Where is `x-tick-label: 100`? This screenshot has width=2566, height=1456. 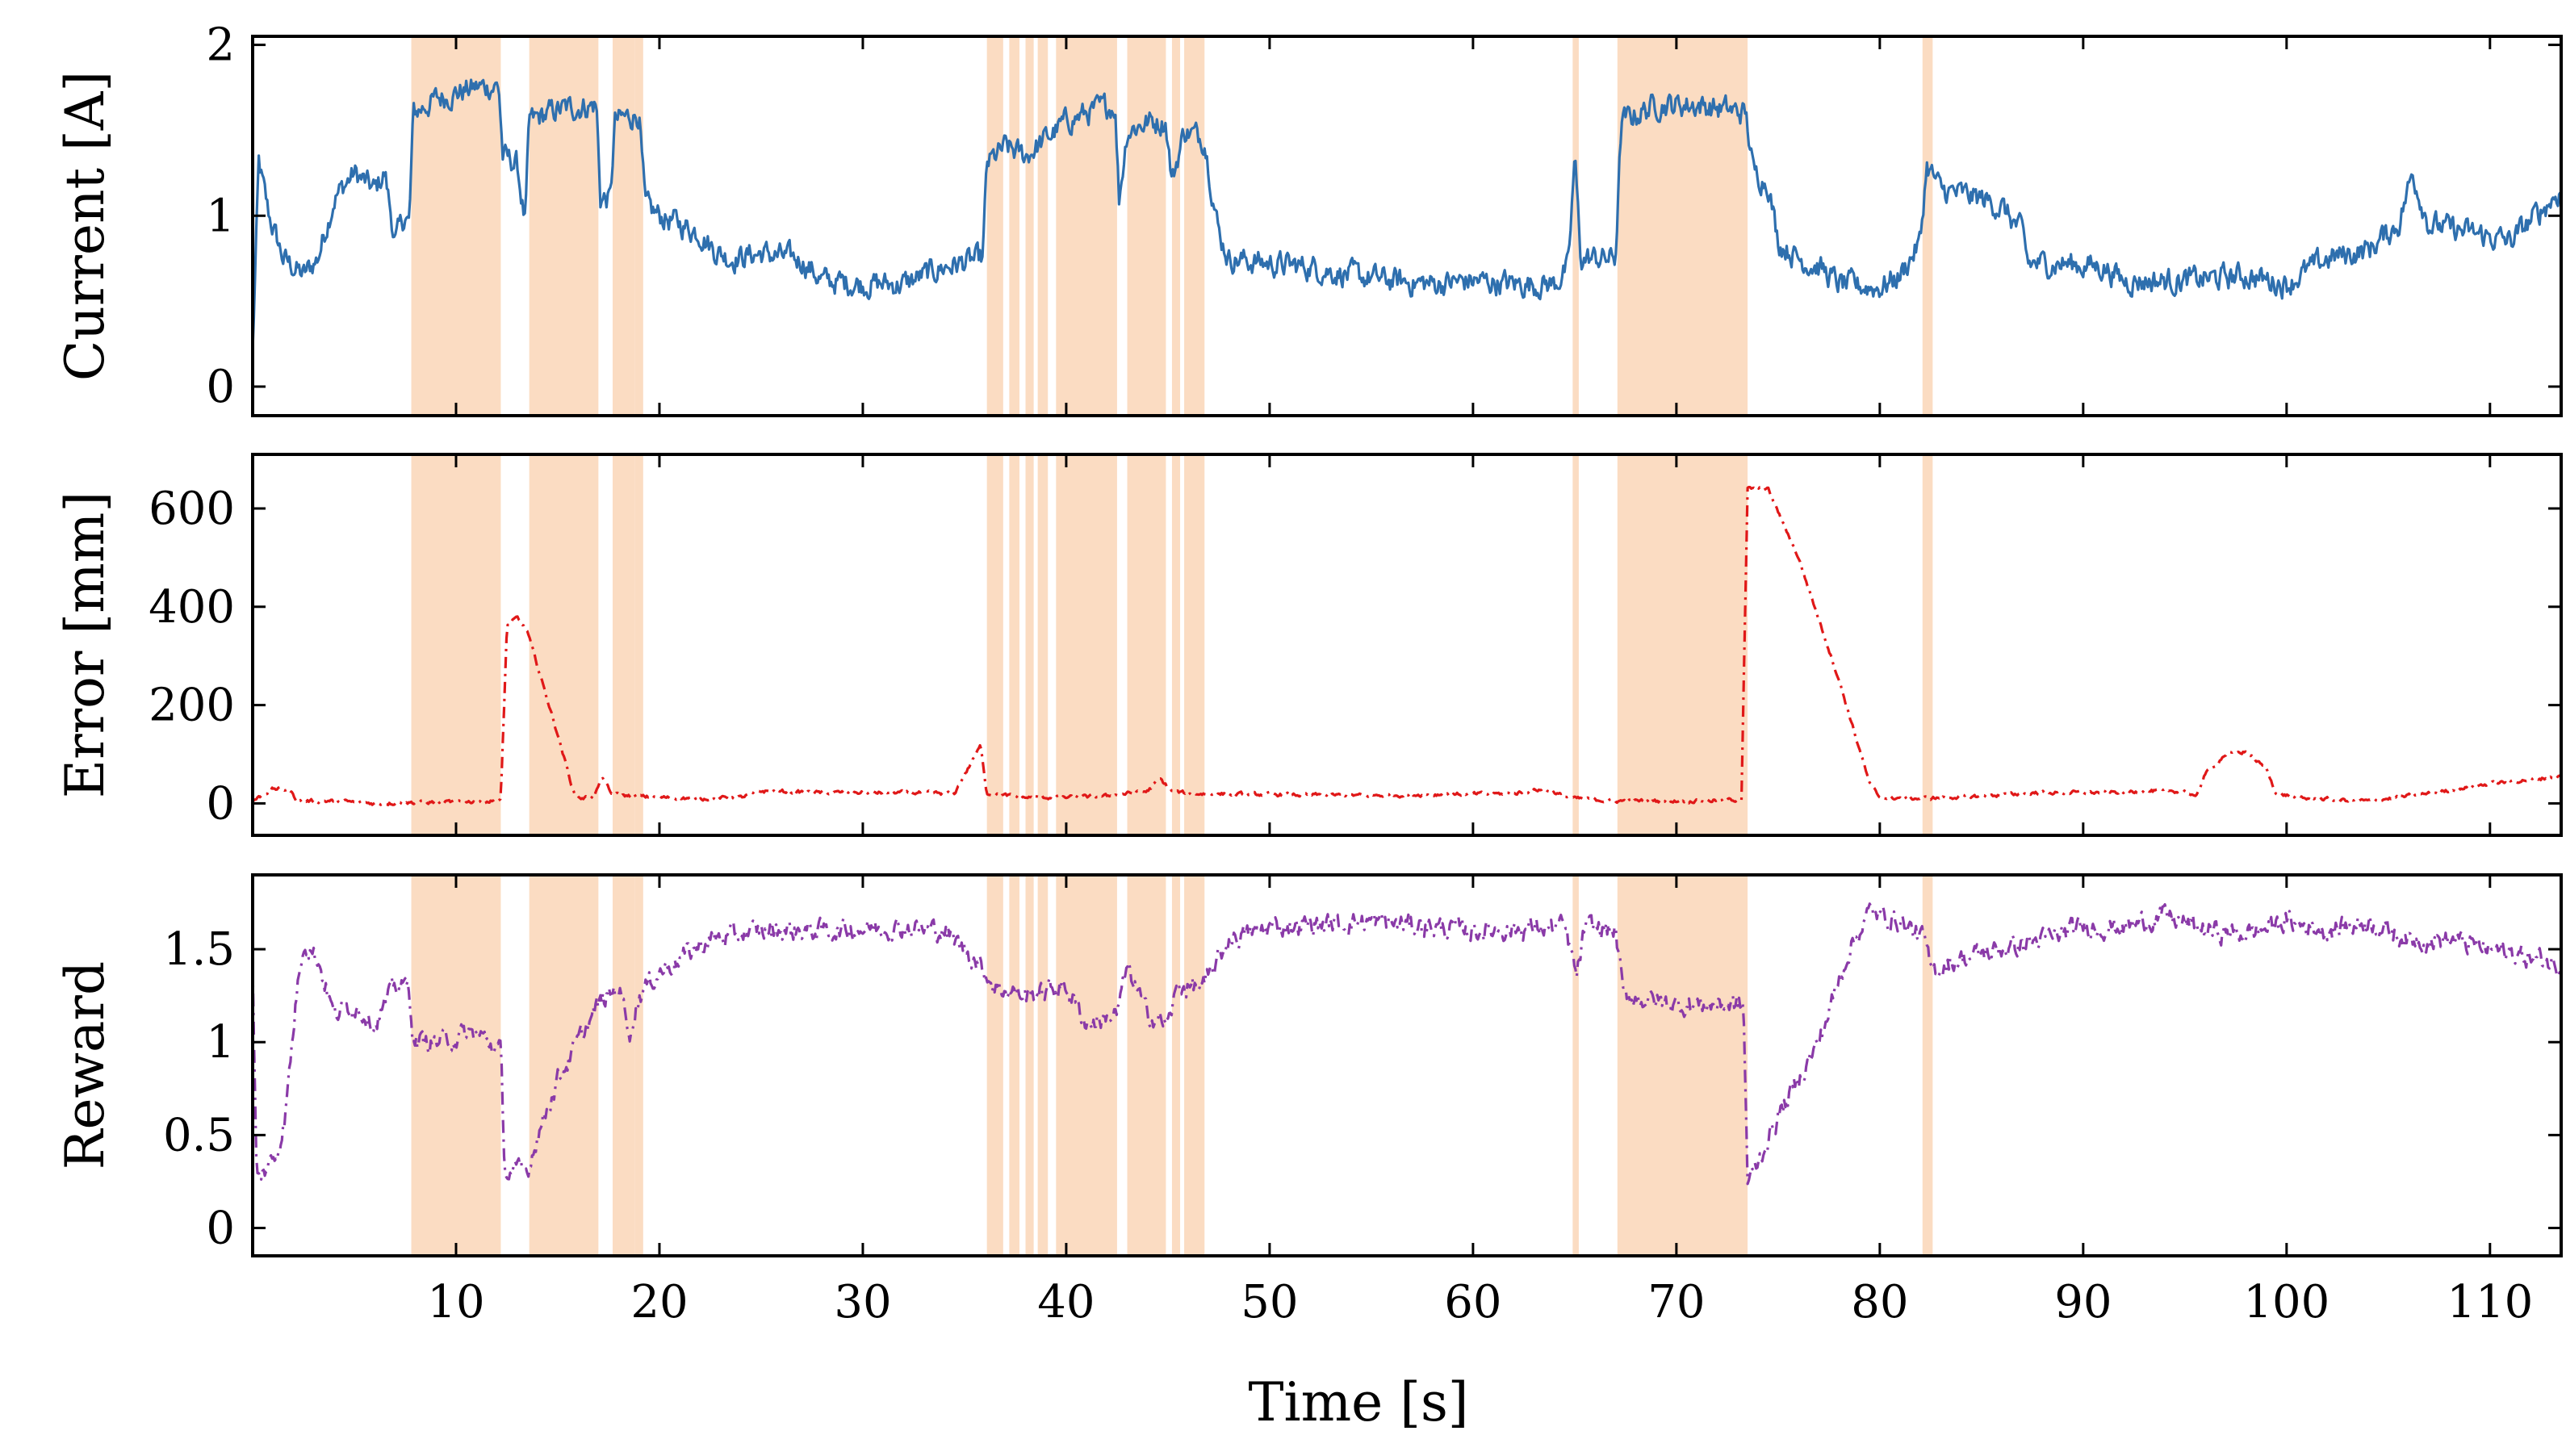 x-tick-label: 100 is located at coordinates (2286, 1302).